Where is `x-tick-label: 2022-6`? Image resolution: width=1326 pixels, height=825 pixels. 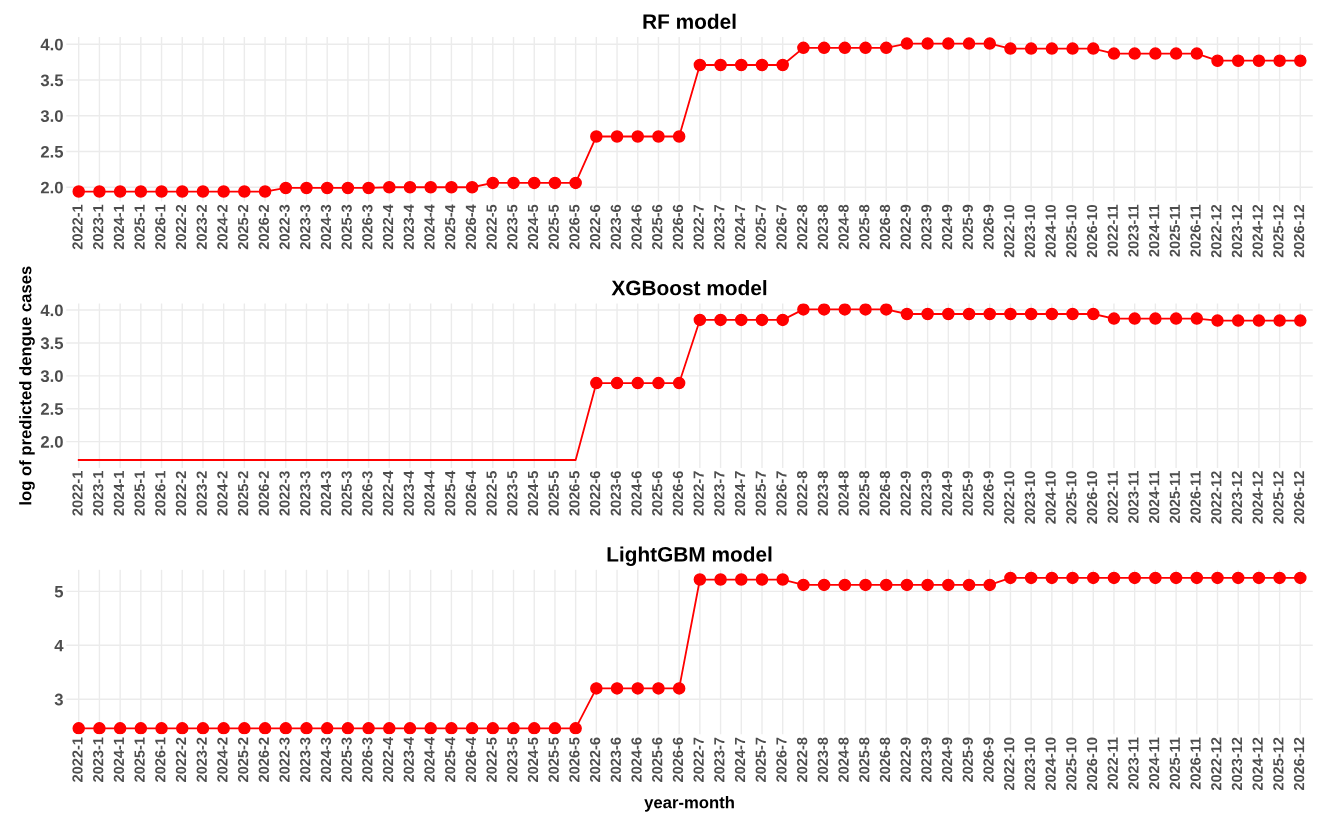 x-tick-label: 2022-6 is located at coordinates (595, 227).